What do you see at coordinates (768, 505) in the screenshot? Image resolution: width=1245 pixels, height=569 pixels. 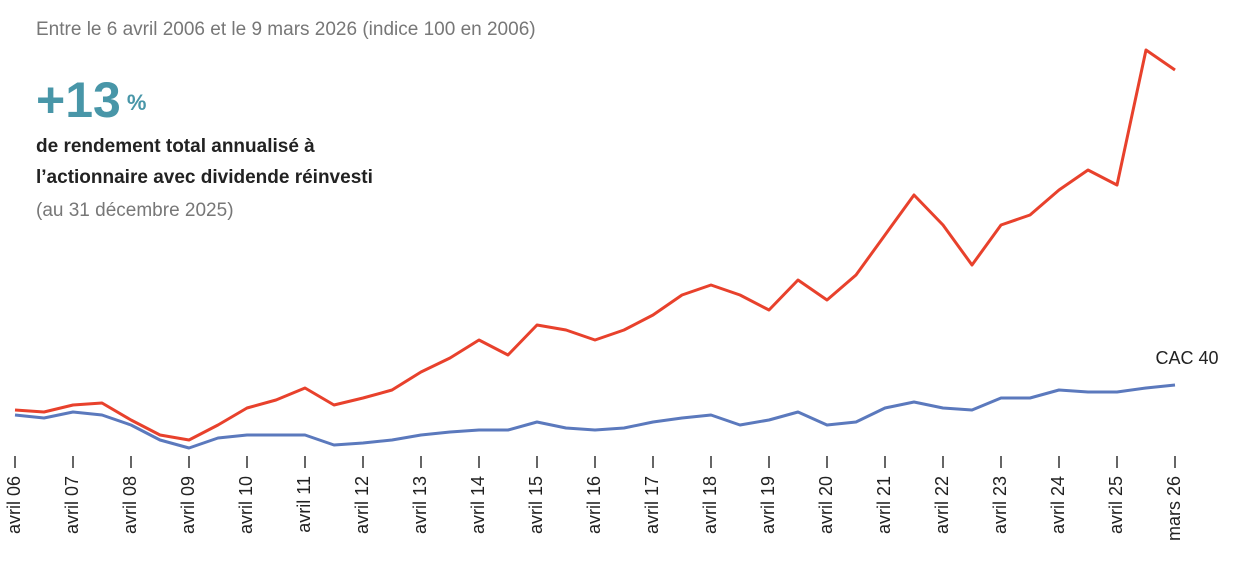 I see `x-tick-label: avril 19` at bounding box center [768, 505].